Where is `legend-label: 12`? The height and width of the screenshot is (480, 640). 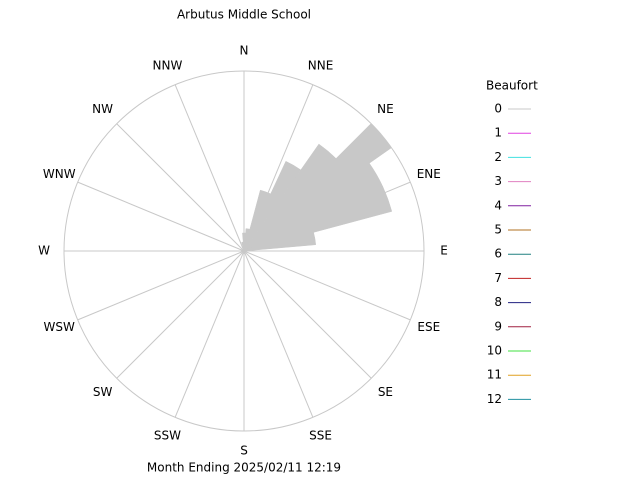 legend-label: 12 is located at coordinates (494, 399).